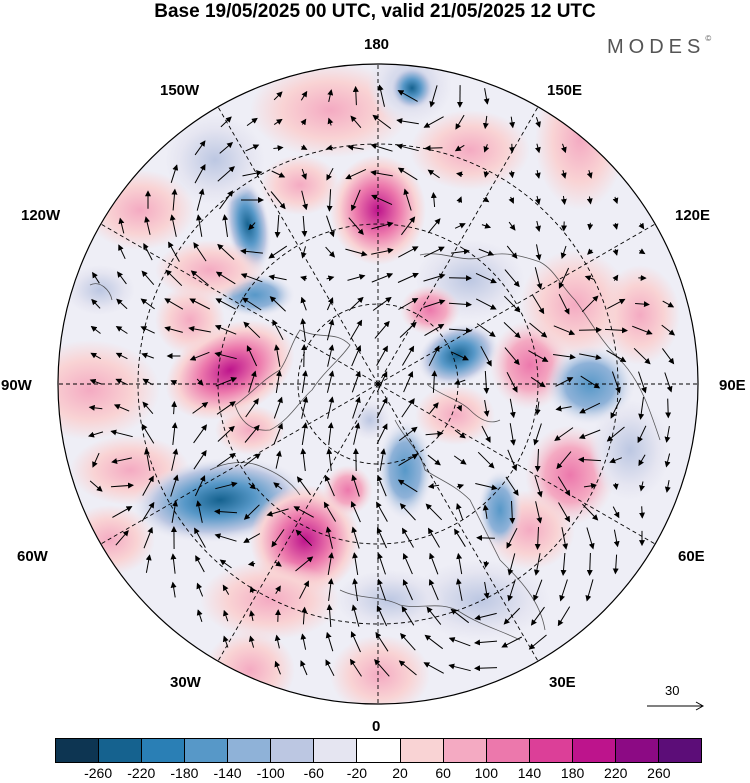 The image size is (750, 783). What do you see at coordinates (227, 773) in the screenshot?
I see `colorbar-tick-label: -140` at bounding box center [227, 773].